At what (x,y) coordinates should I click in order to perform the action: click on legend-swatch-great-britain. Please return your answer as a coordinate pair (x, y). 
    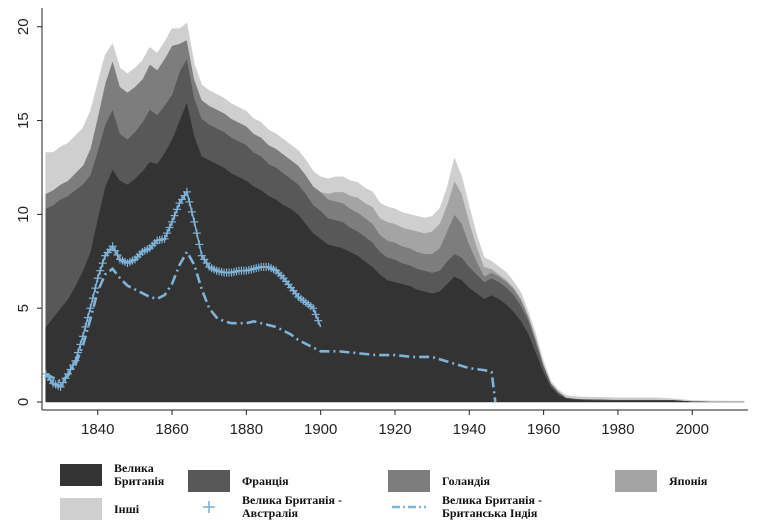
    Looking at the image, I should click on (81, 475).